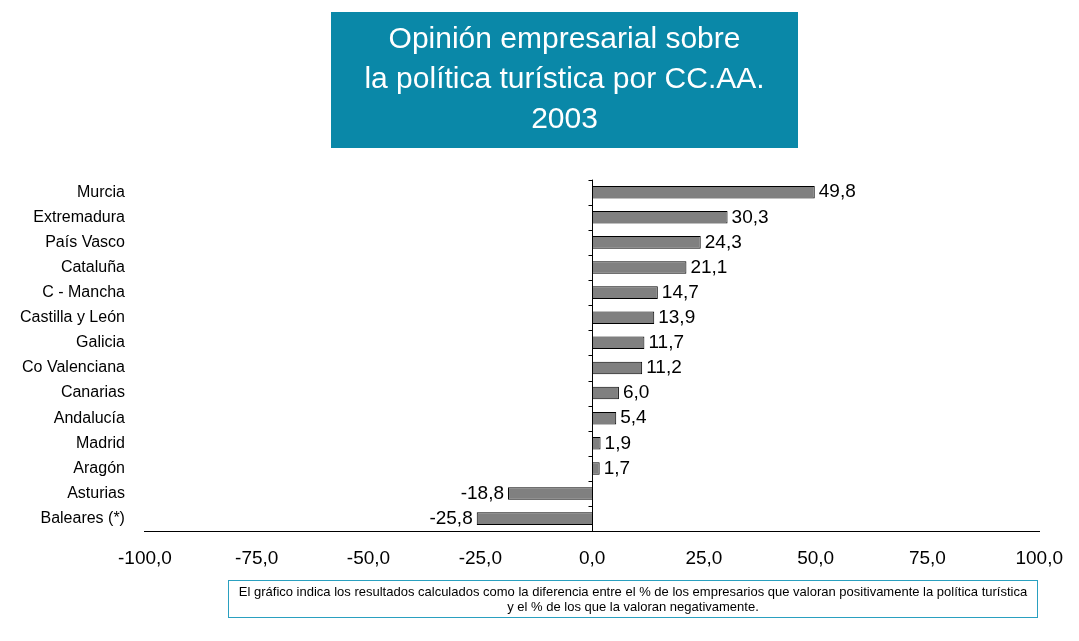 Image resolution: width=1079 pixels, height=641 pixels. I want to click on data-label: -25,8, so click(451, 517).